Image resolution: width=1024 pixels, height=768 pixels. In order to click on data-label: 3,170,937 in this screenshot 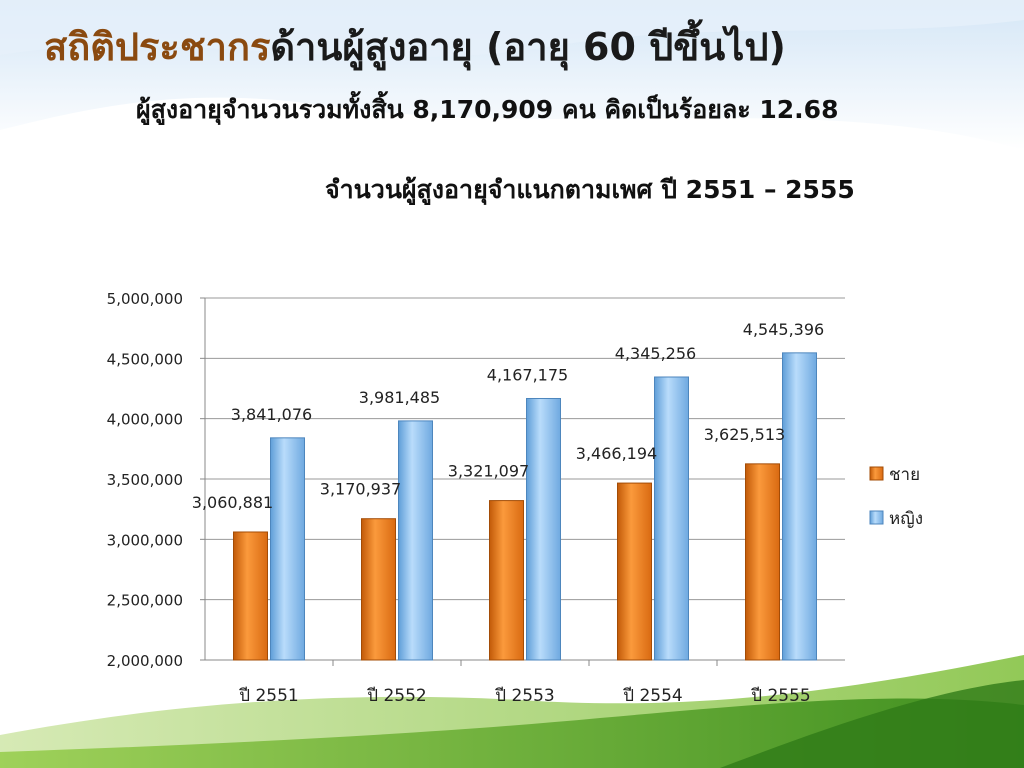, I will do `click(360, 489)`.